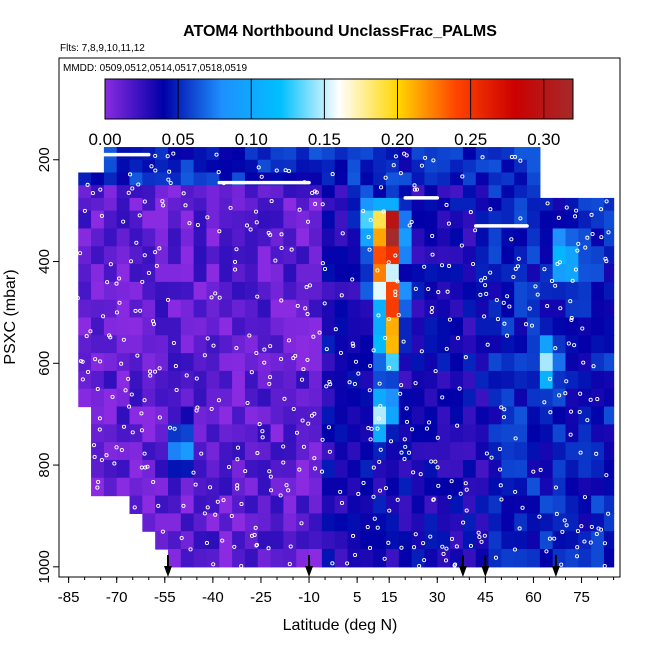  What do you see at coordinates (324, 139) in the screenshot?
I see `colorbar-tick-label: 0.15` at bounding box center [324, 139].